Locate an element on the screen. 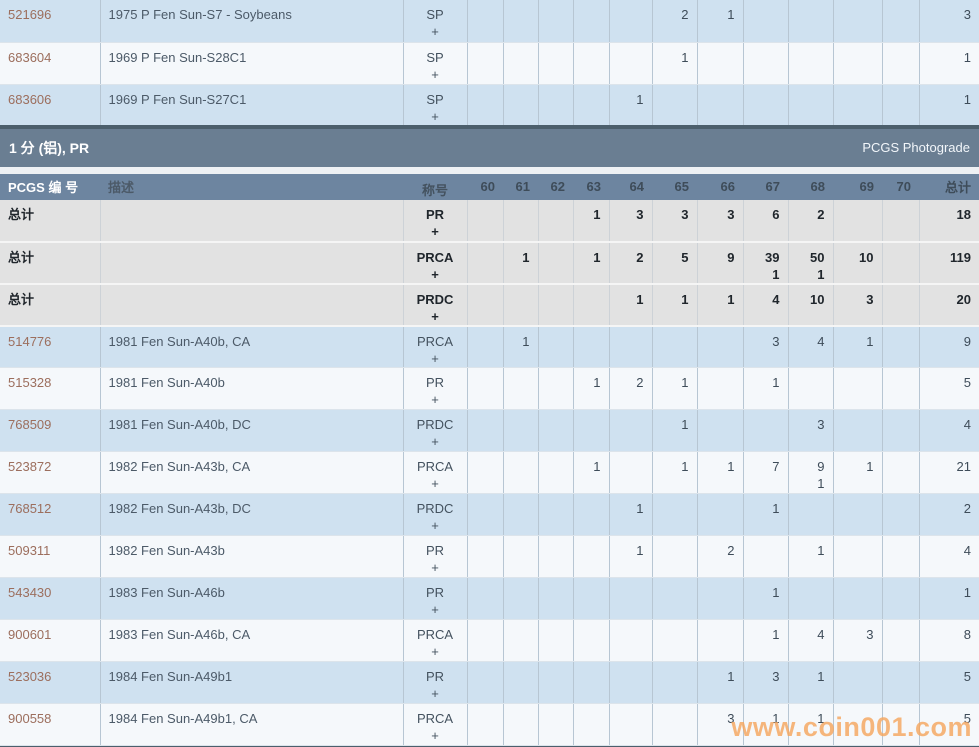  grade-66-cell: 1 is located at coordinates (720, 682).